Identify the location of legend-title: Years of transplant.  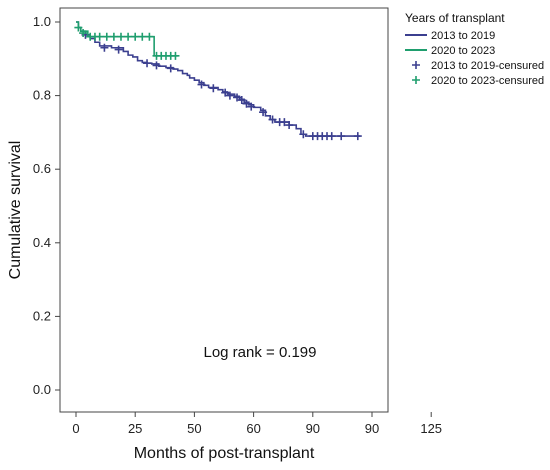
(455, 18).